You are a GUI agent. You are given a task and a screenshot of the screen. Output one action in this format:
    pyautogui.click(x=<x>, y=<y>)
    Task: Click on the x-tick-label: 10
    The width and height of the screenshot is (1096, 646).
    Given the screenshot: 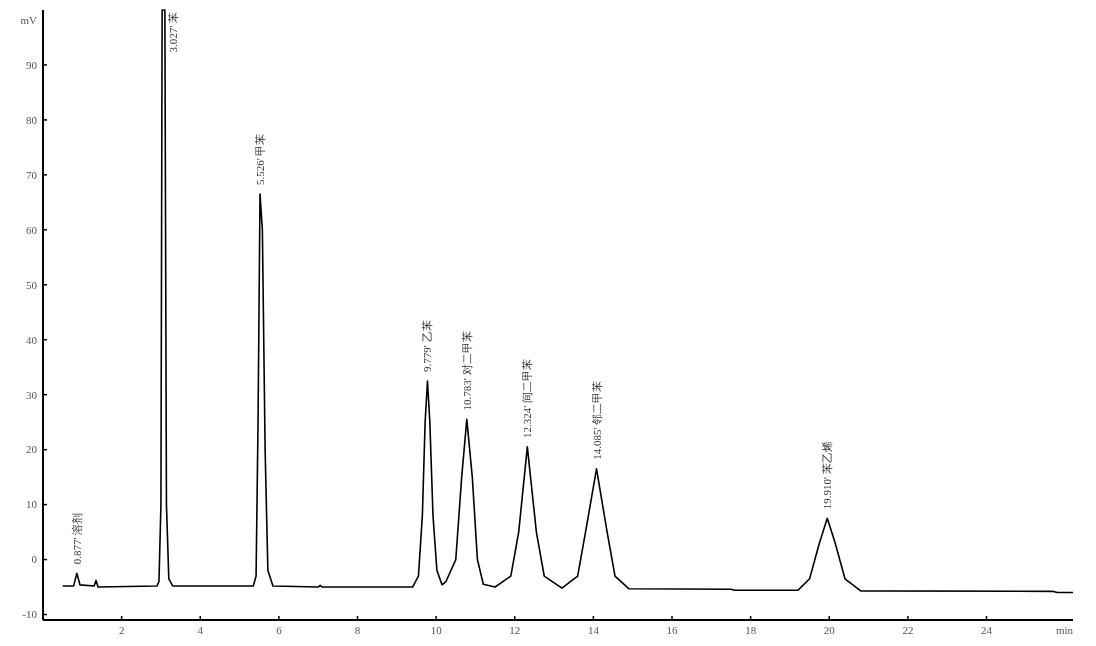 What is the action you would take?
    pyautogui.click(x=436, y=630)
    